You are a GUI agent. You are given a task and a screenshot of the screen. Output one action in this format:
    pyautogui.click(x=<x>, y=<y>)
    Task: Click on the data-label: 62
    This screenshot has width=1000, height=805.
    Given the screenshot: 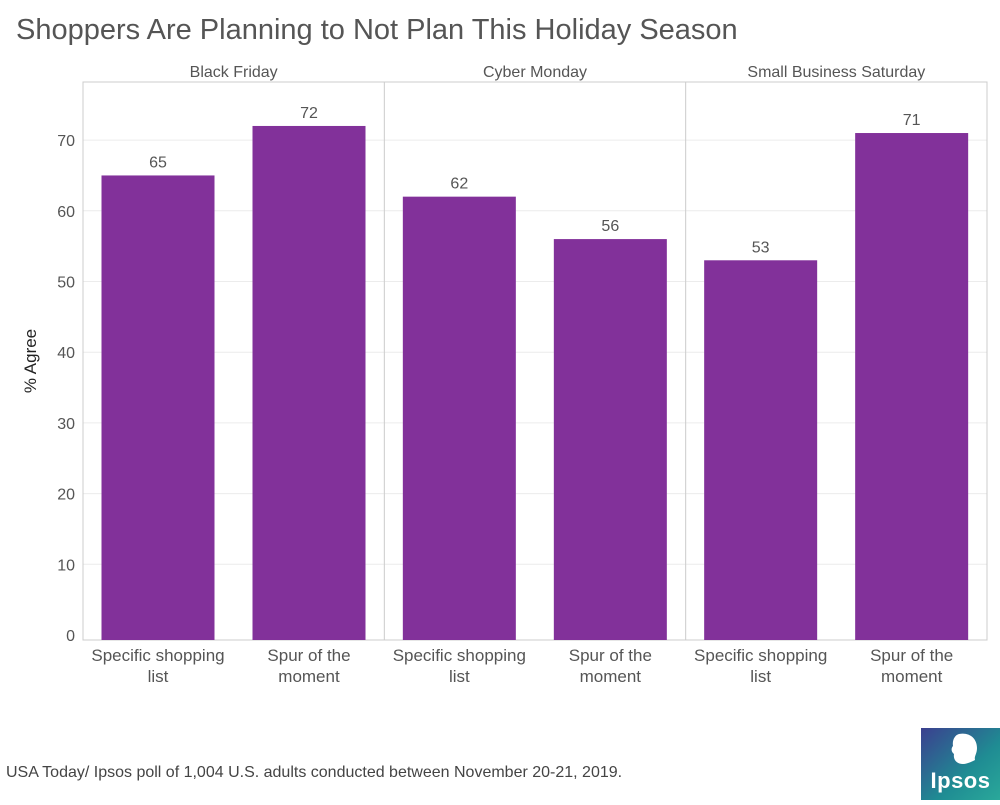 What is the action you would take?
    pyautogui.click(x=459, y=184)
    